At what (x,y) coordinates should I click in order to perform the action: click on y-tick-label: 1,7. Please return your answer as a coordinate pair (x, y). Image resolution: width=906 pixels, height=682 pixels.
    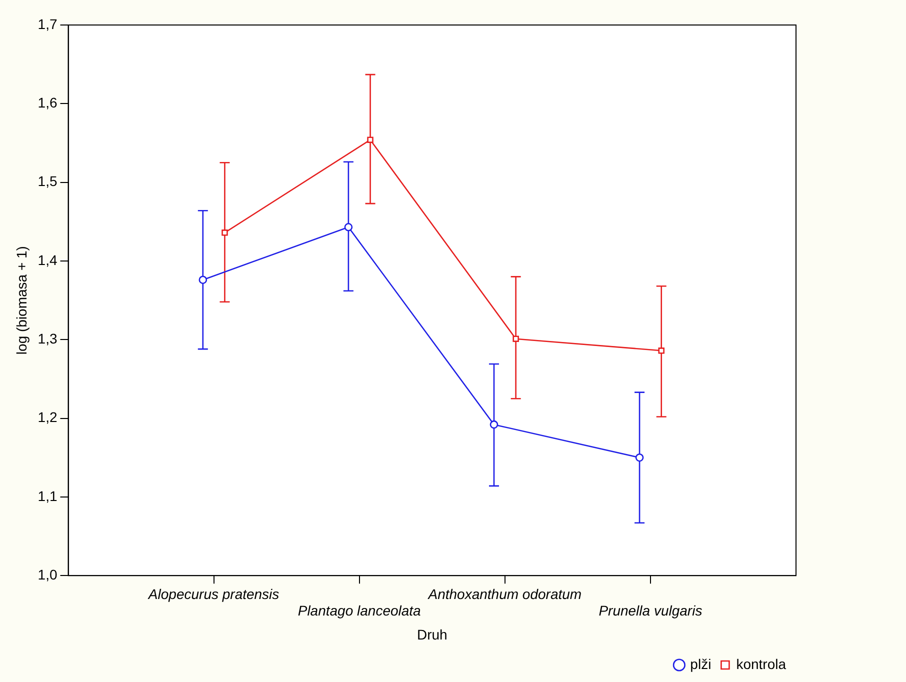
    Looking at the image, I should click on (48, 24).